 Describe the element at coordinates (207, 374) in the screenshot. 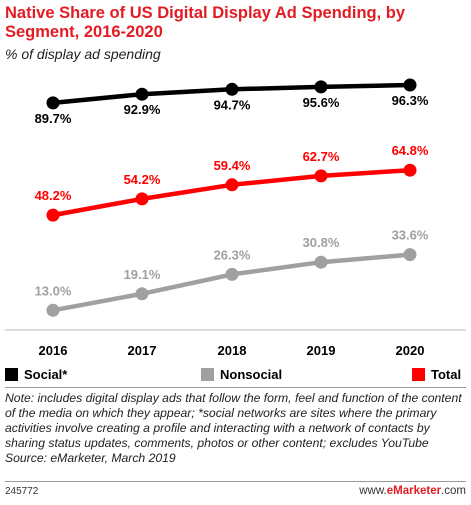

I see `legend-swatch-nonsocial` at that location.